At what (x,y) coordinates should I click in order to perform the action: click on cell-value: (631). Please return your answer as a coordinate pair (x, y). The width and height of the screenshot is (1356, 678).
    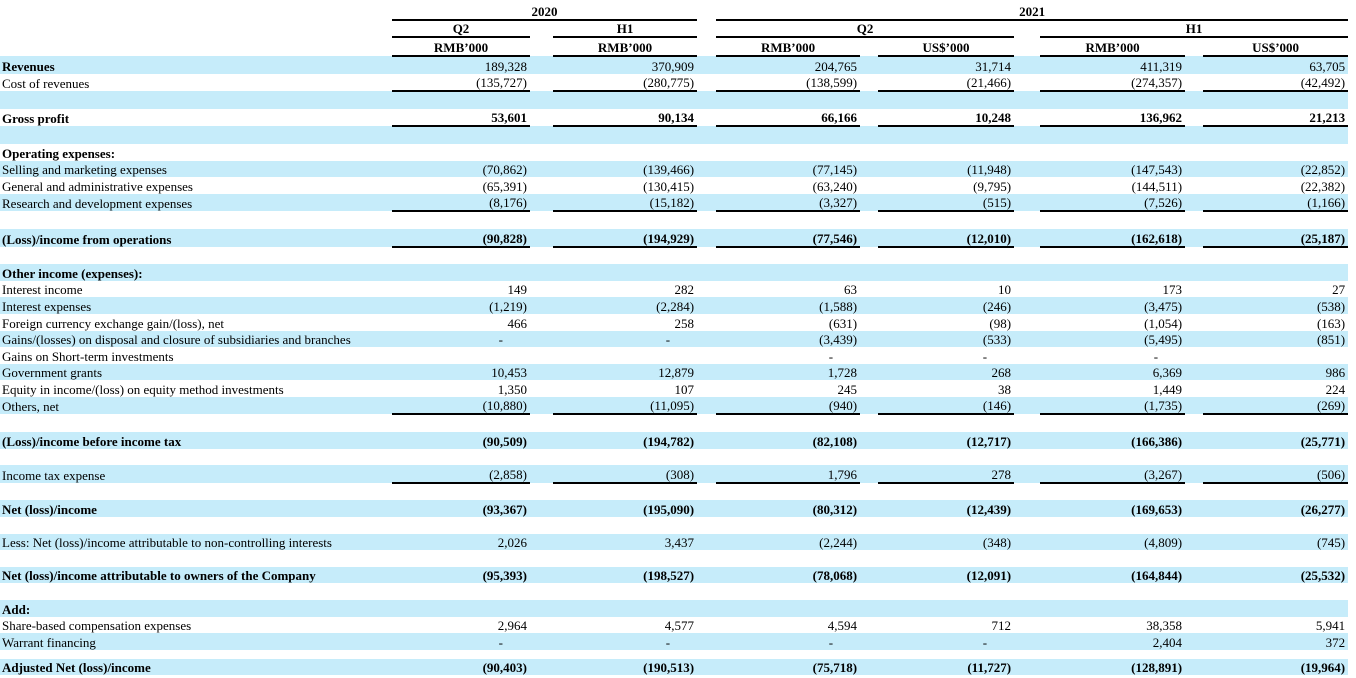
    Looking at the image, I should click on (843, 323).